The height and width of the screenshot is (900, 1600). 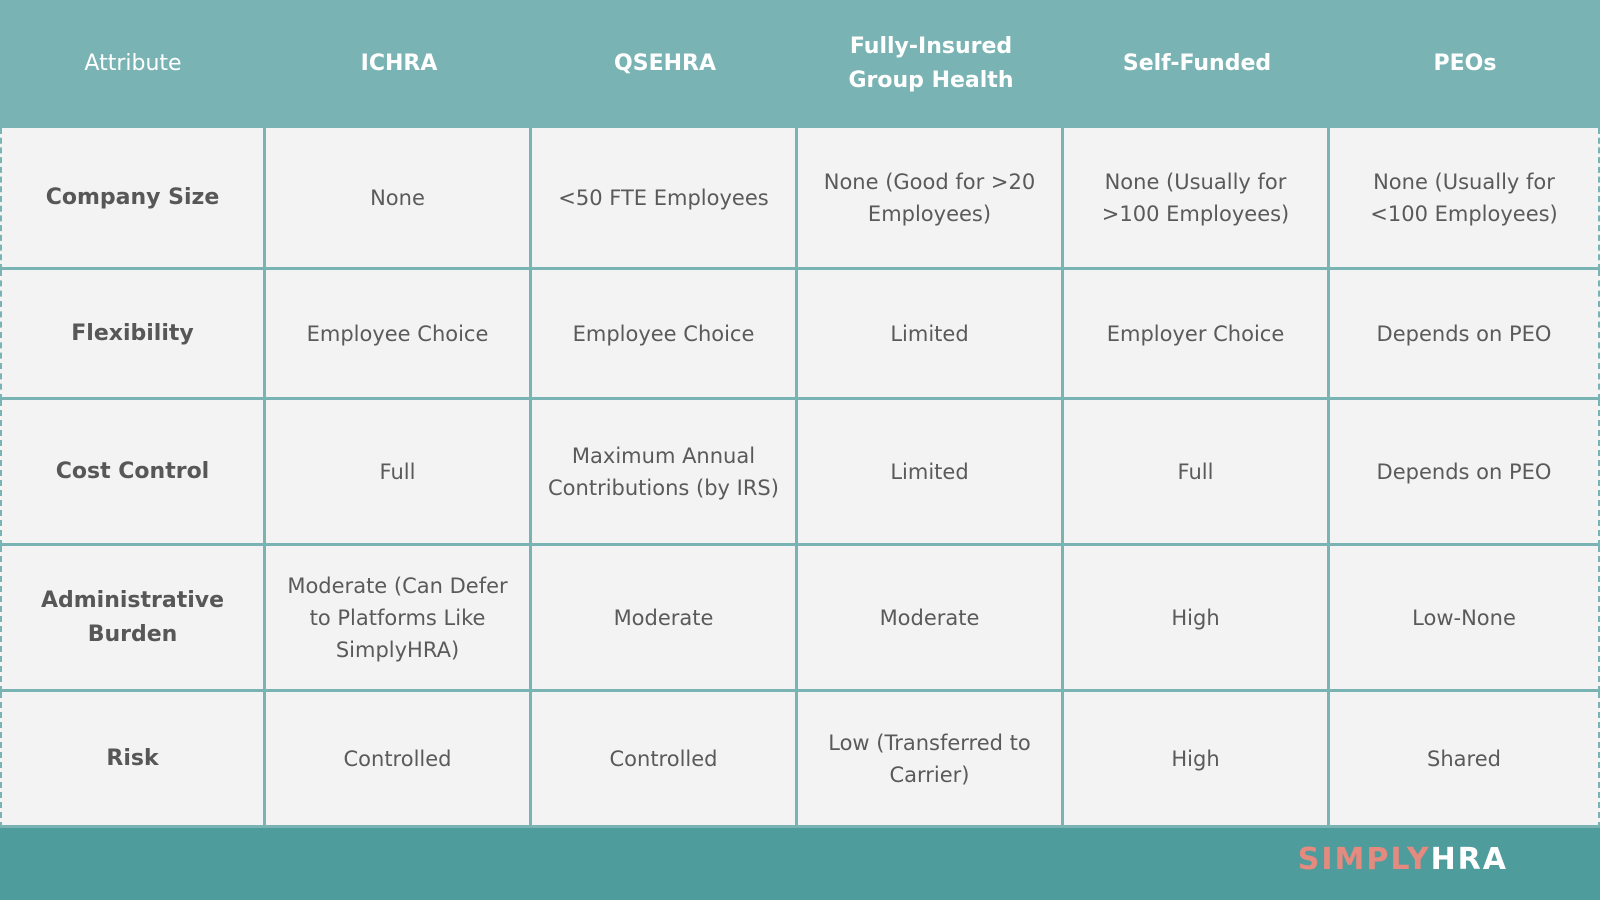 I want to click on header-self-funded: Self-Funded, so click(x=1197, y=64).